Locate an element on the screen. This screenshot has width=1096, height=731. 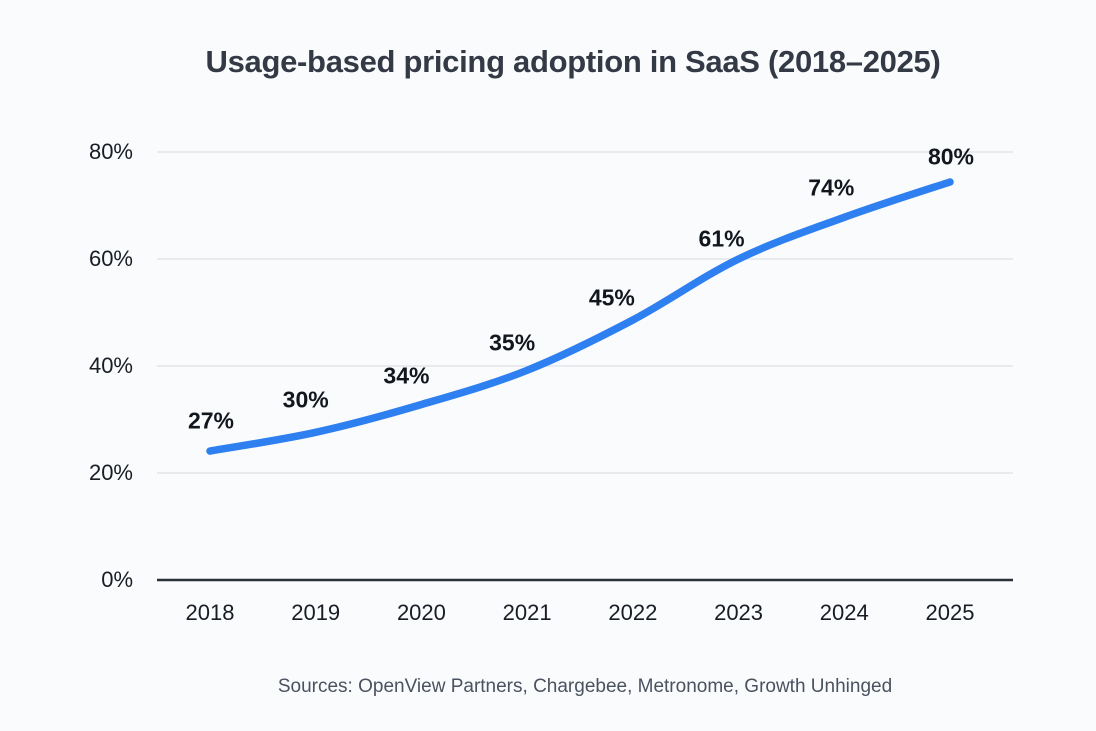
data-label: 34% is located at coordinates (406, 375).